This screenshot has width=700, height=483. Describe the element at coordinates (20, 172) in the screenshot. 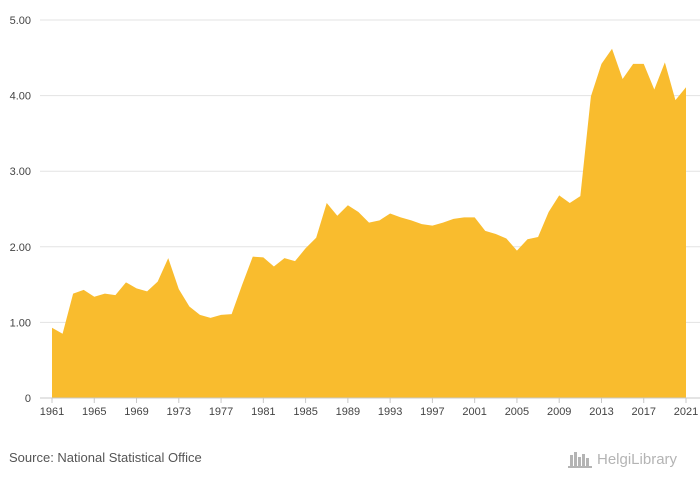

I see `y-tick-label: 3.00` at that location.